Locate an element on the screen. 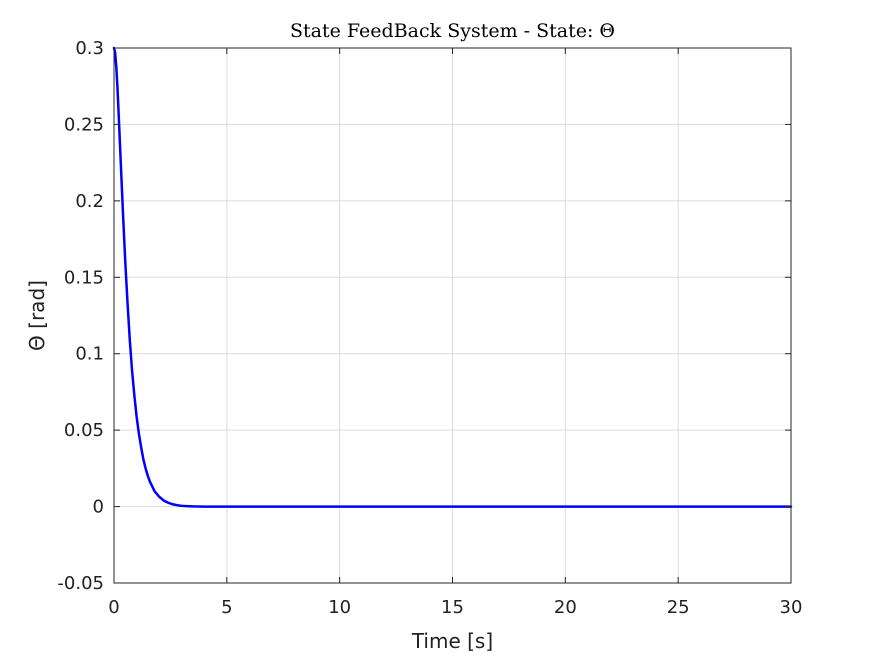 The image size is (875, 656). x-axis-label: Time [s] is located at coordinates (452, 641).